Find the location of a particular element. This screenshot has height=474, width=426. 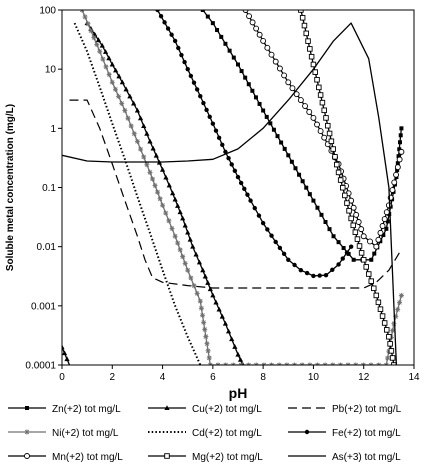

legend-item: Zn(+2) tot mg/L is located at coordinates (64, 409).